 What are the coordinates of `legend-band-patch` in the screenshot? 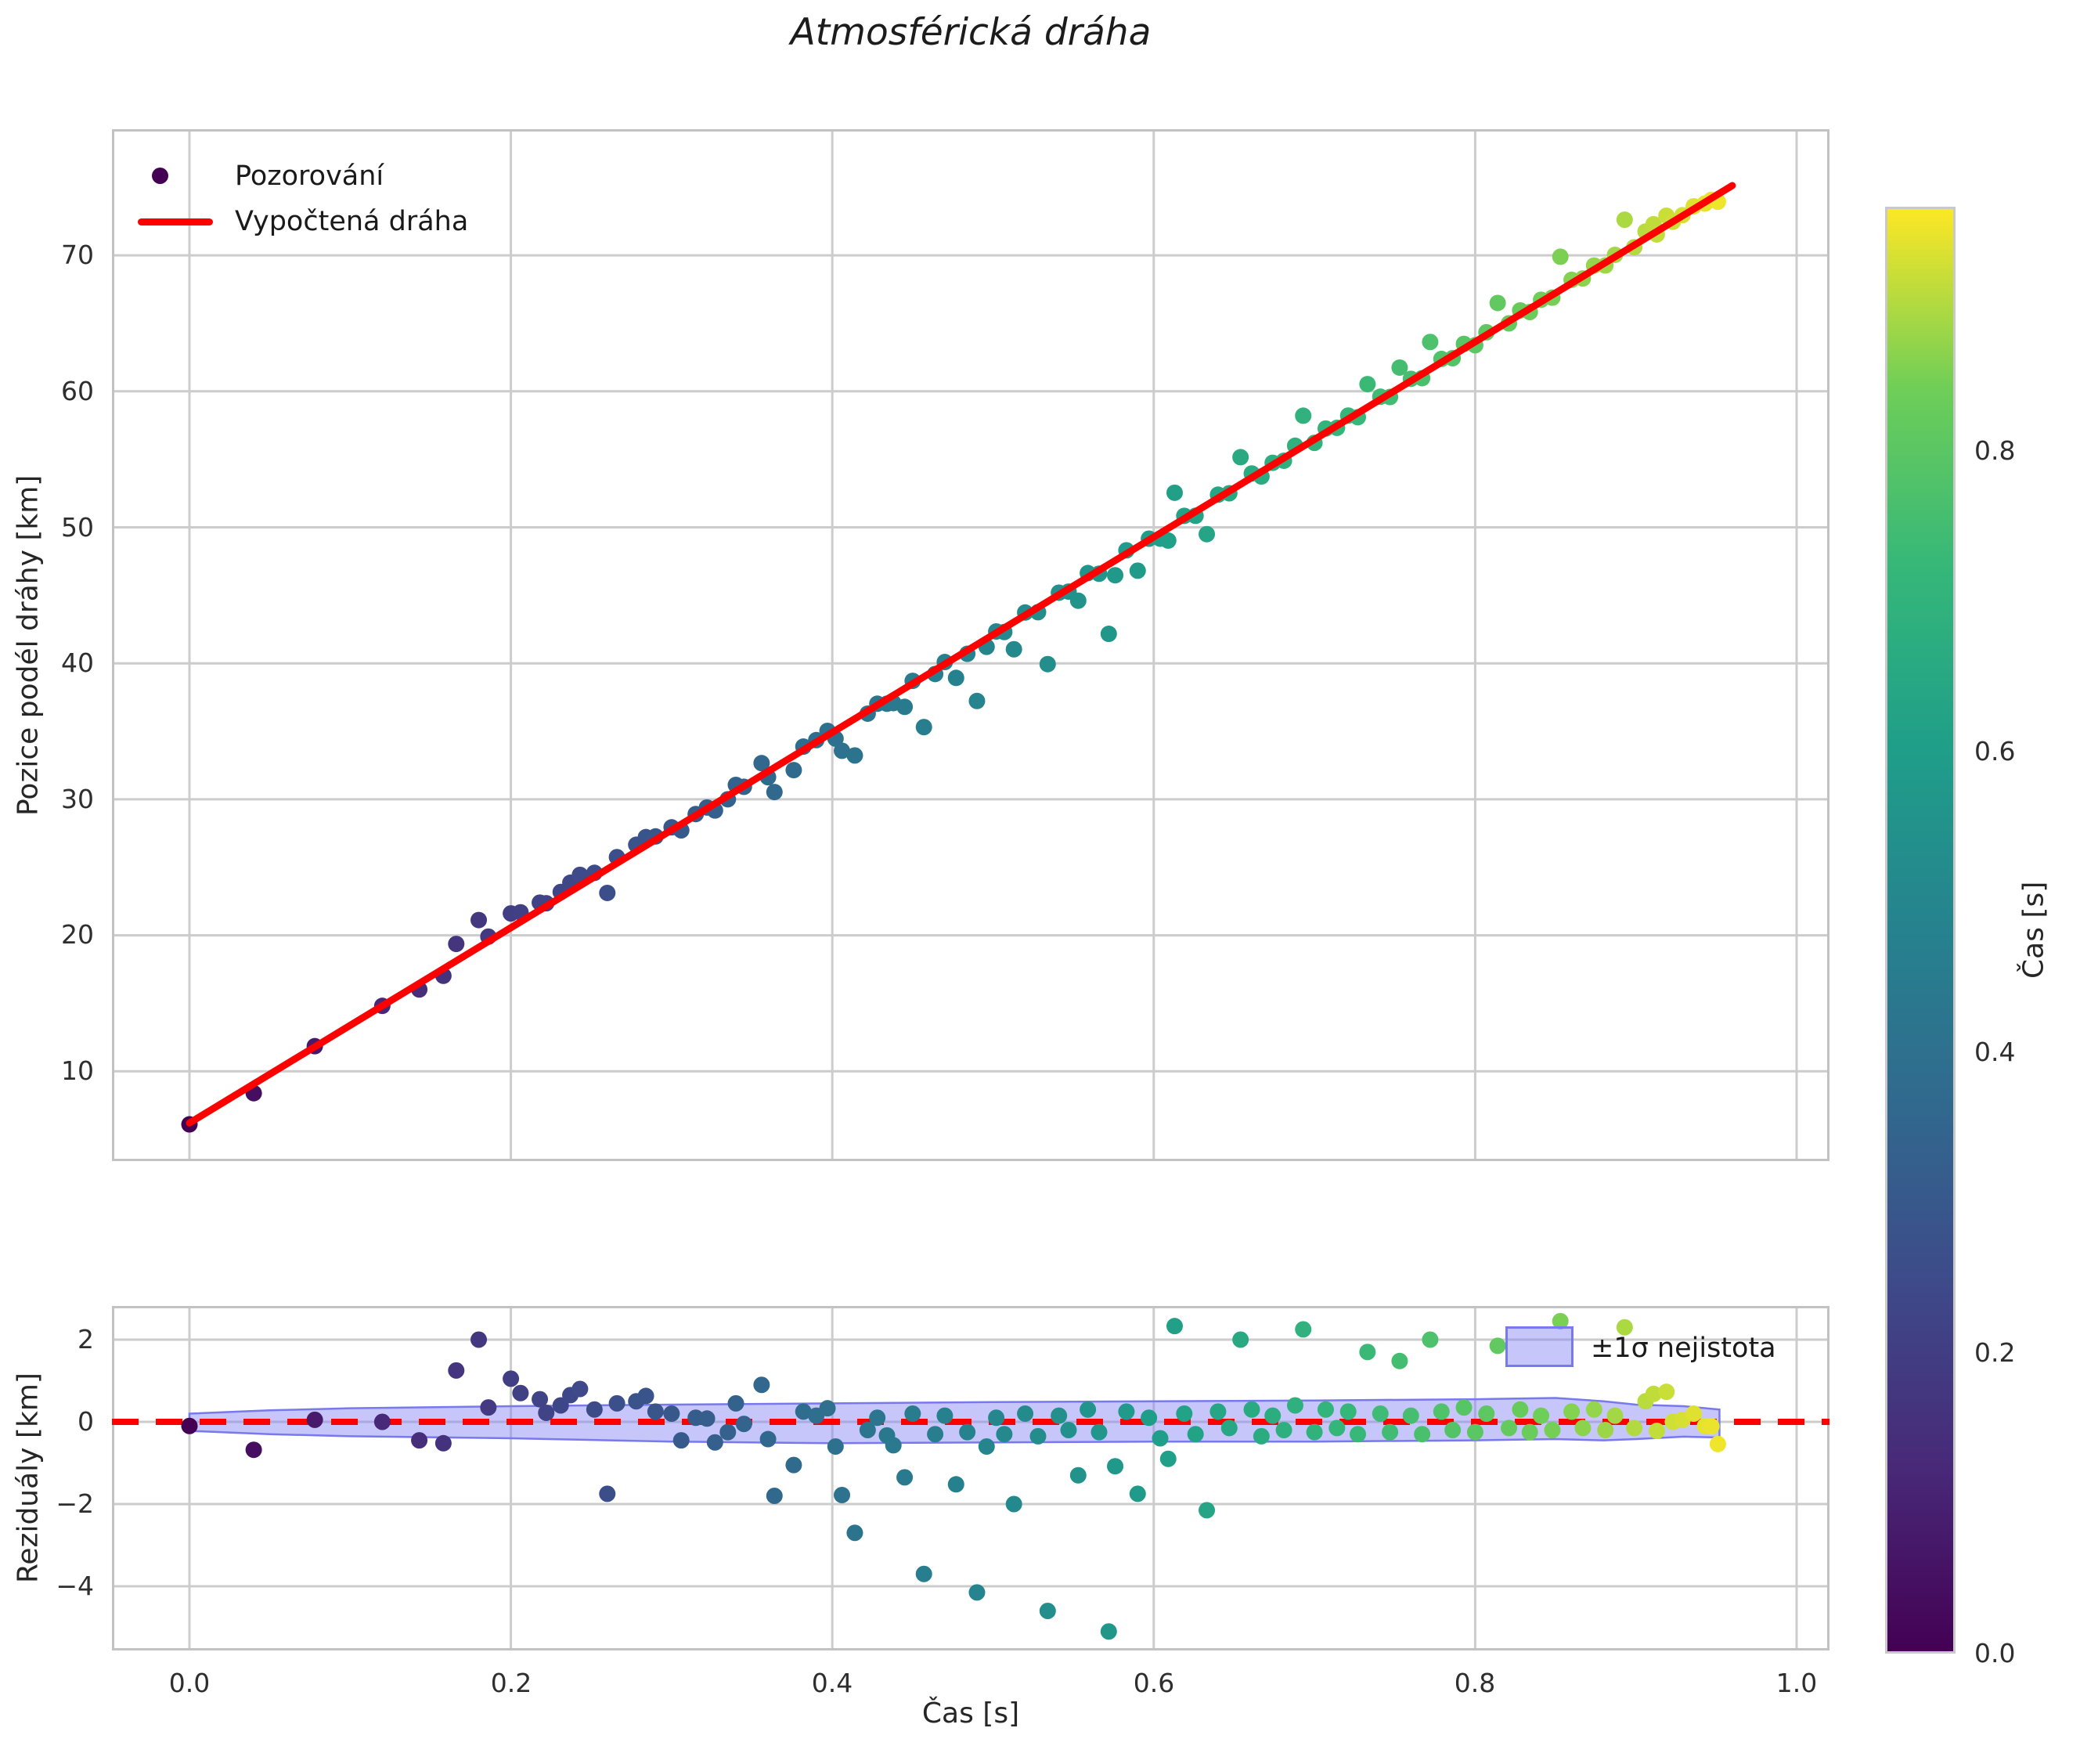 It's located at (1539, 1346).